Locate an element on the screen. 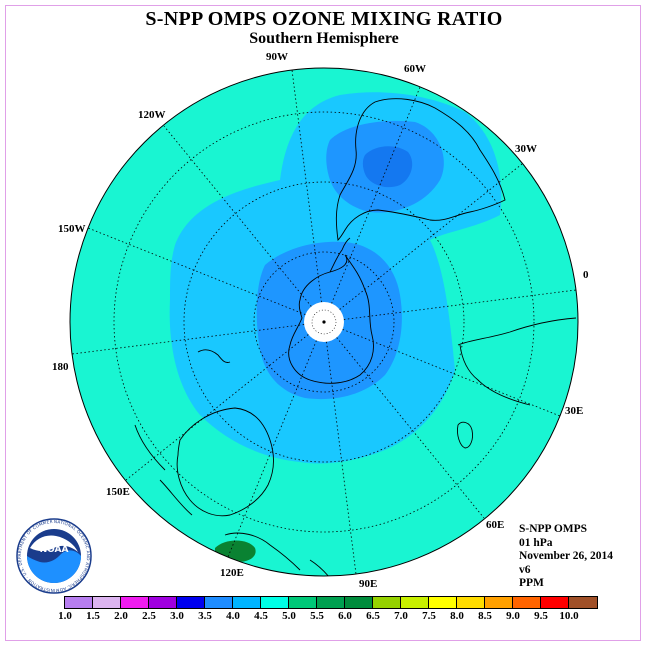 This screenshot has height=648, width=648. colorbar-label: 4.0 is located at coordinates (233, 616).